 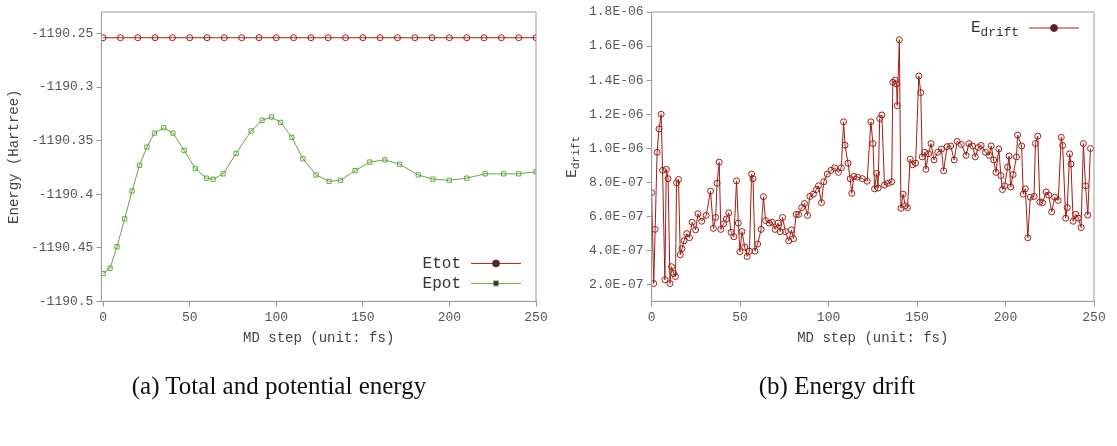 What do you see at coordinates (279, 386) in the screenshot?
I see `text: (a) Total and potential energy` at bounding box center [279, 386].